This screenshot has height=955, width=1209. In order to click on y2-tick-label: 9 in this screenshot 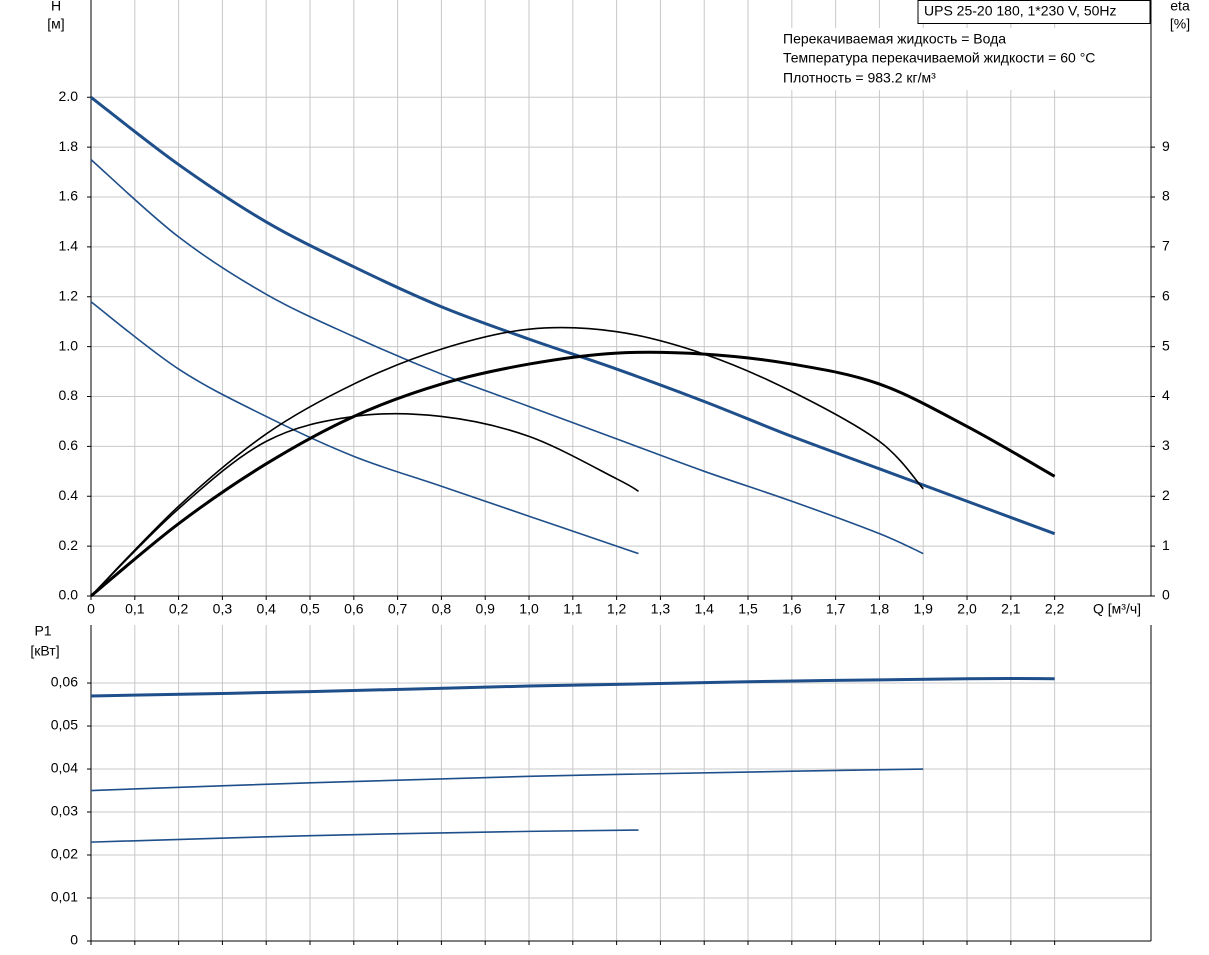, I will do `click(1166, 146)`.